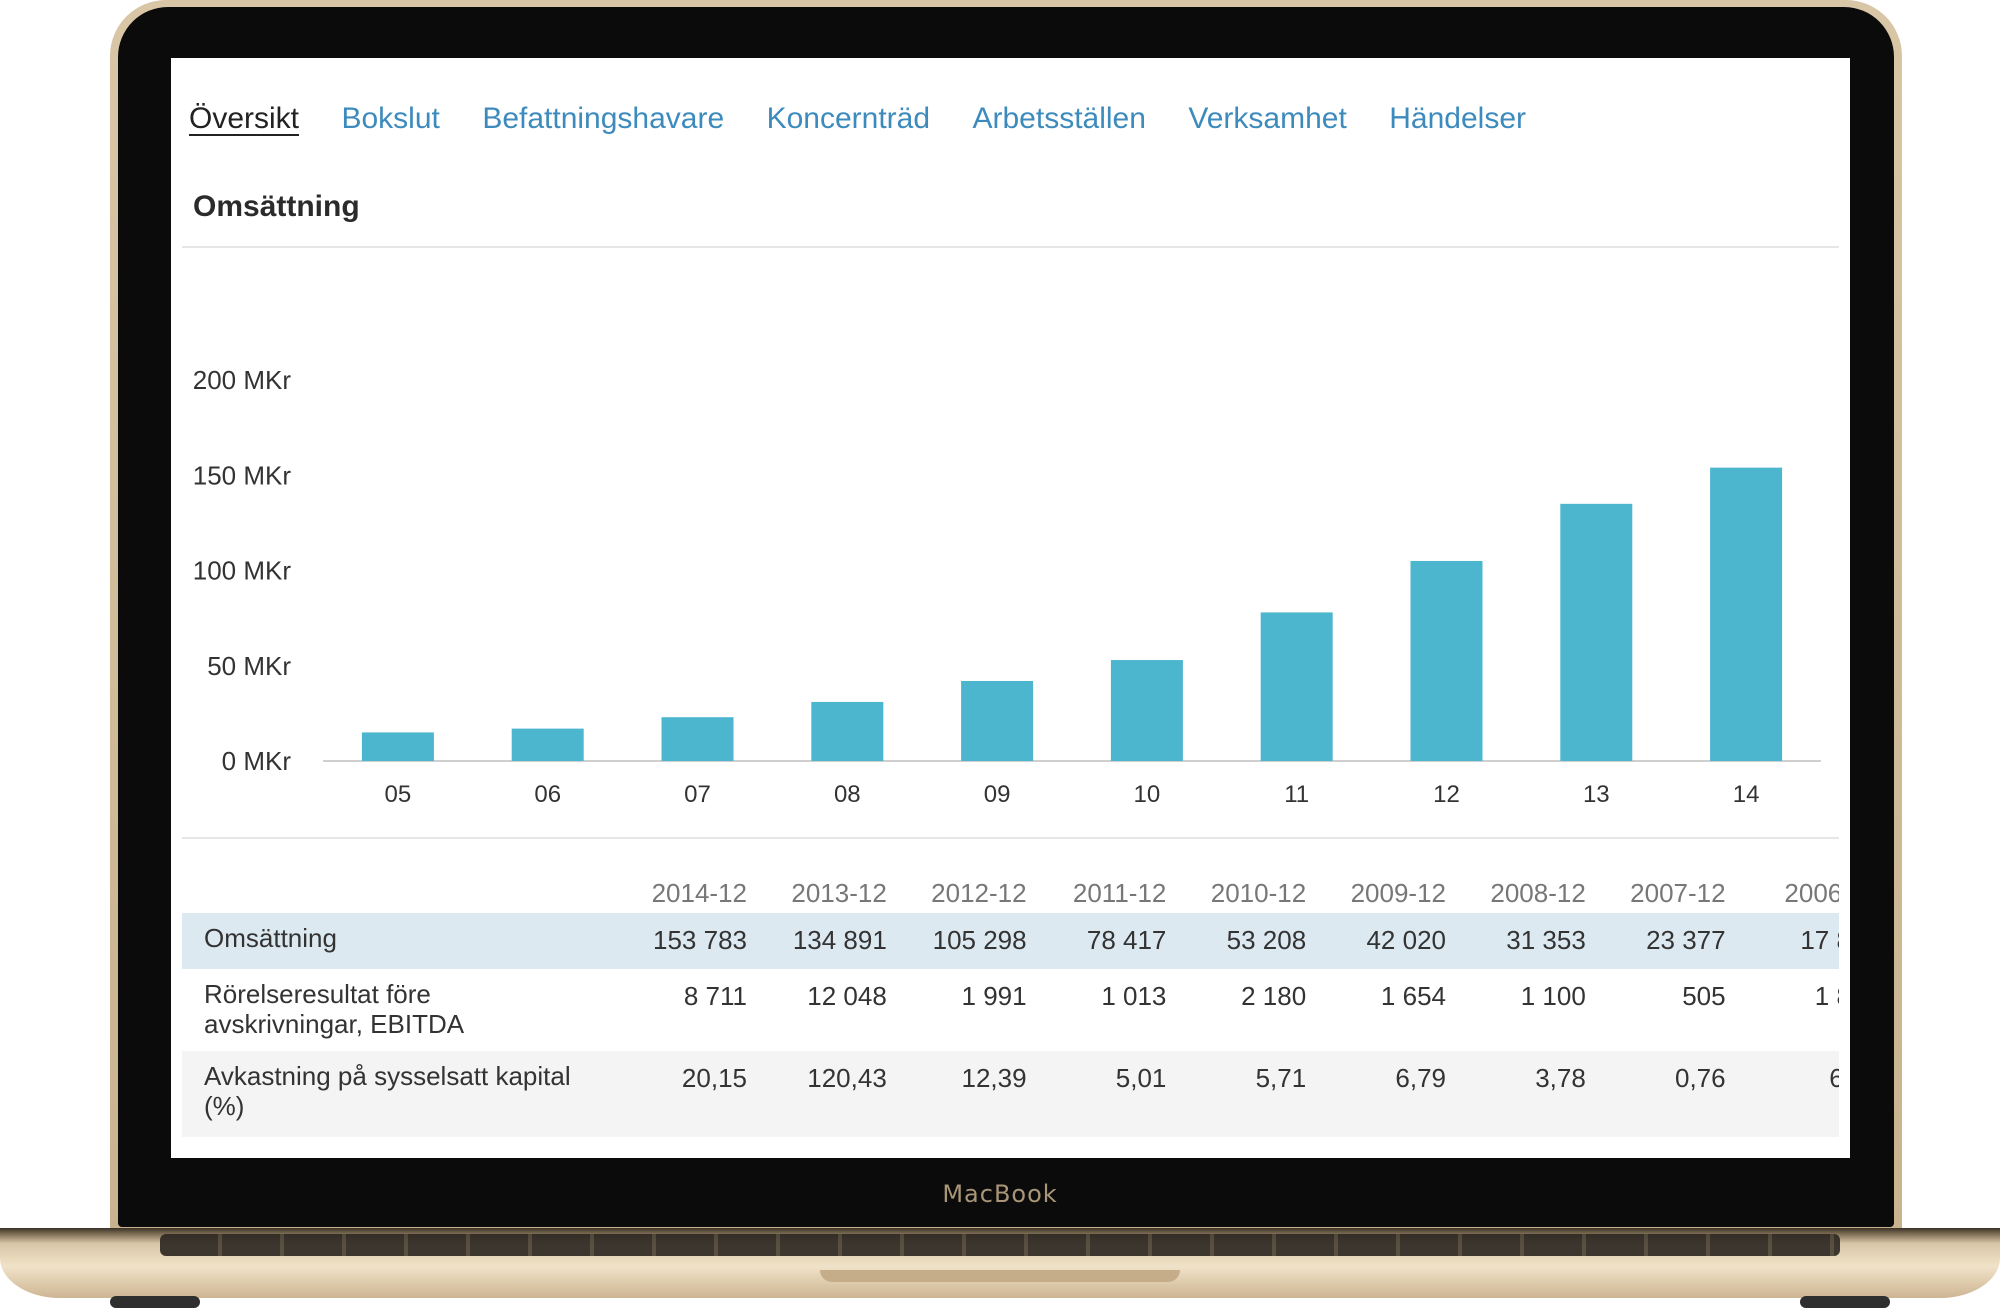  Describe the element at coordinates (398, 794) in the screenshot. I see `x-tick-label: 05` at that location.